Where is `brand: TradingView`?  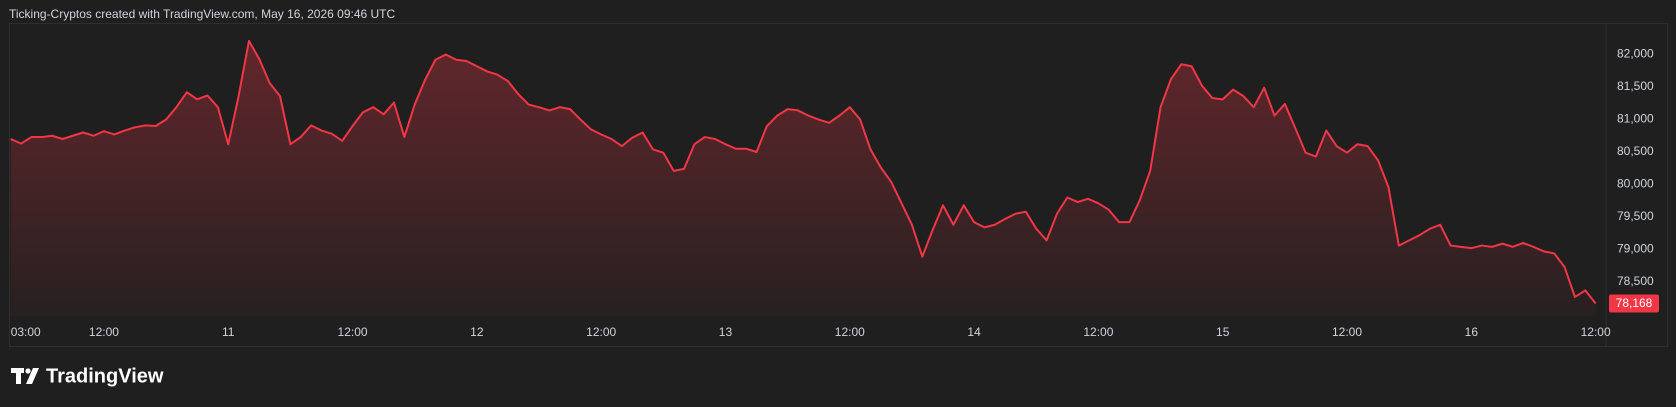
brand: TradingView is located at coordinates (105, 376).